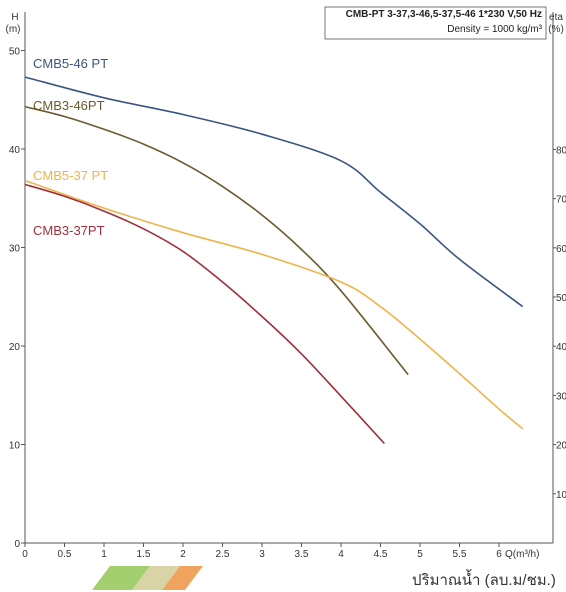 The height and width of the screenshot is (592, 566). Describe the element at coordinates (13, 29) in the screenshot. I see `y-axis-unit: (m)` at that location.